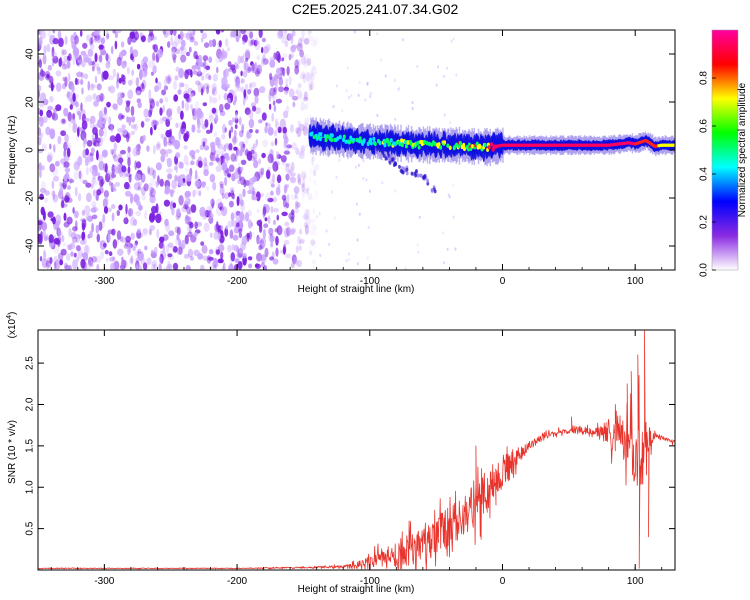 The height and width of the screenshot is (600, 750). I want to click on snr-x-label: Height of straight line (km), so click(356, 589).